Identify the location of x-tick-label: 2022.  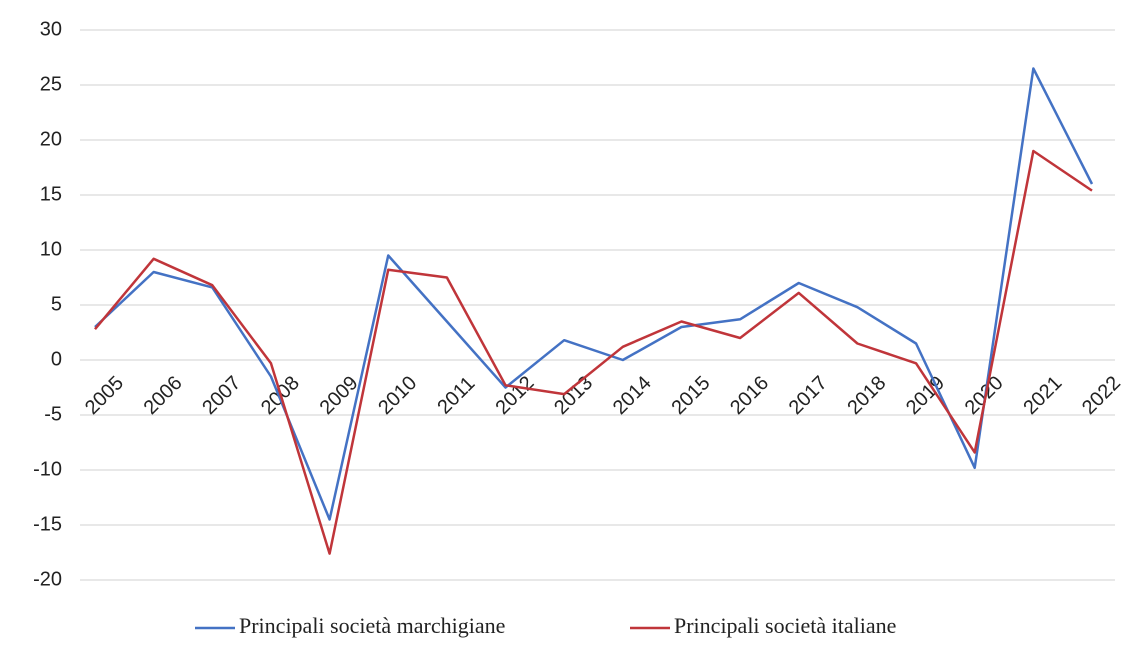
(1101, 395).